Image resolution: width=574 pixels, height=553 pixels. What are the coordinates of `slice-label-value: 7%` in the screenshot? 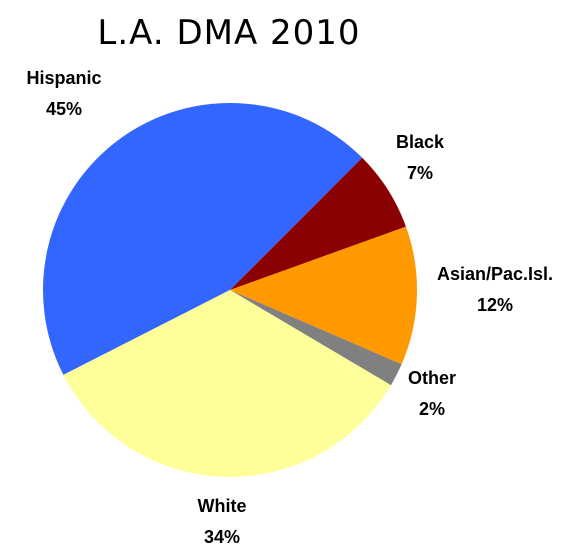 It's located at (420, 173).